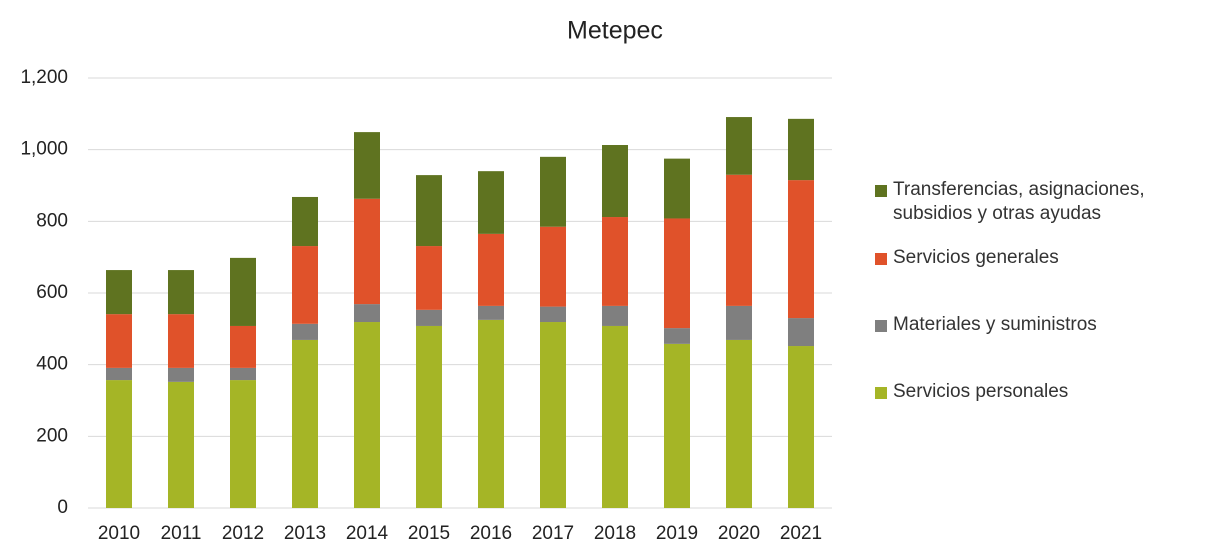 The width and height of the screenshot is (1221, 546). I want to click on x-tick-label: 2018, so click(615, 533).